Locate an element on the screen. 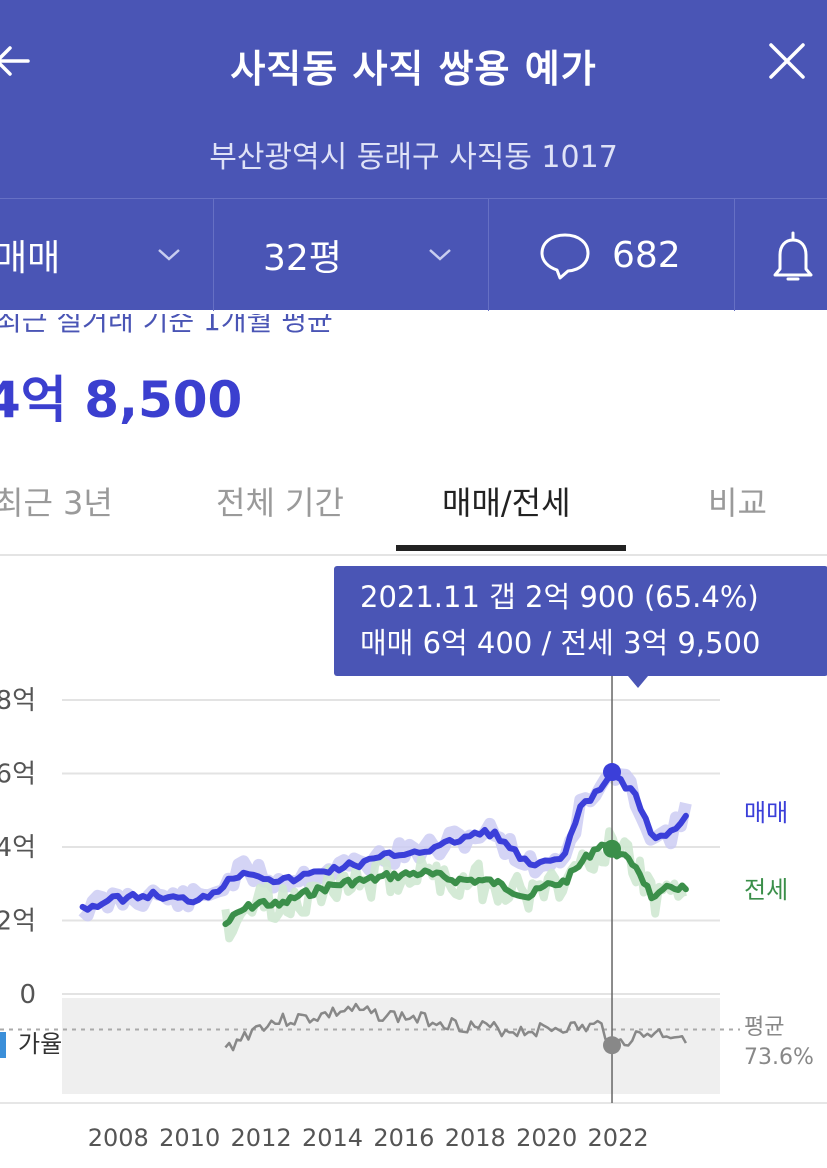 Image resolution: width=827 pixels, height=1168 pixels. size-value: 32평 is located at coordinates (302, 258).